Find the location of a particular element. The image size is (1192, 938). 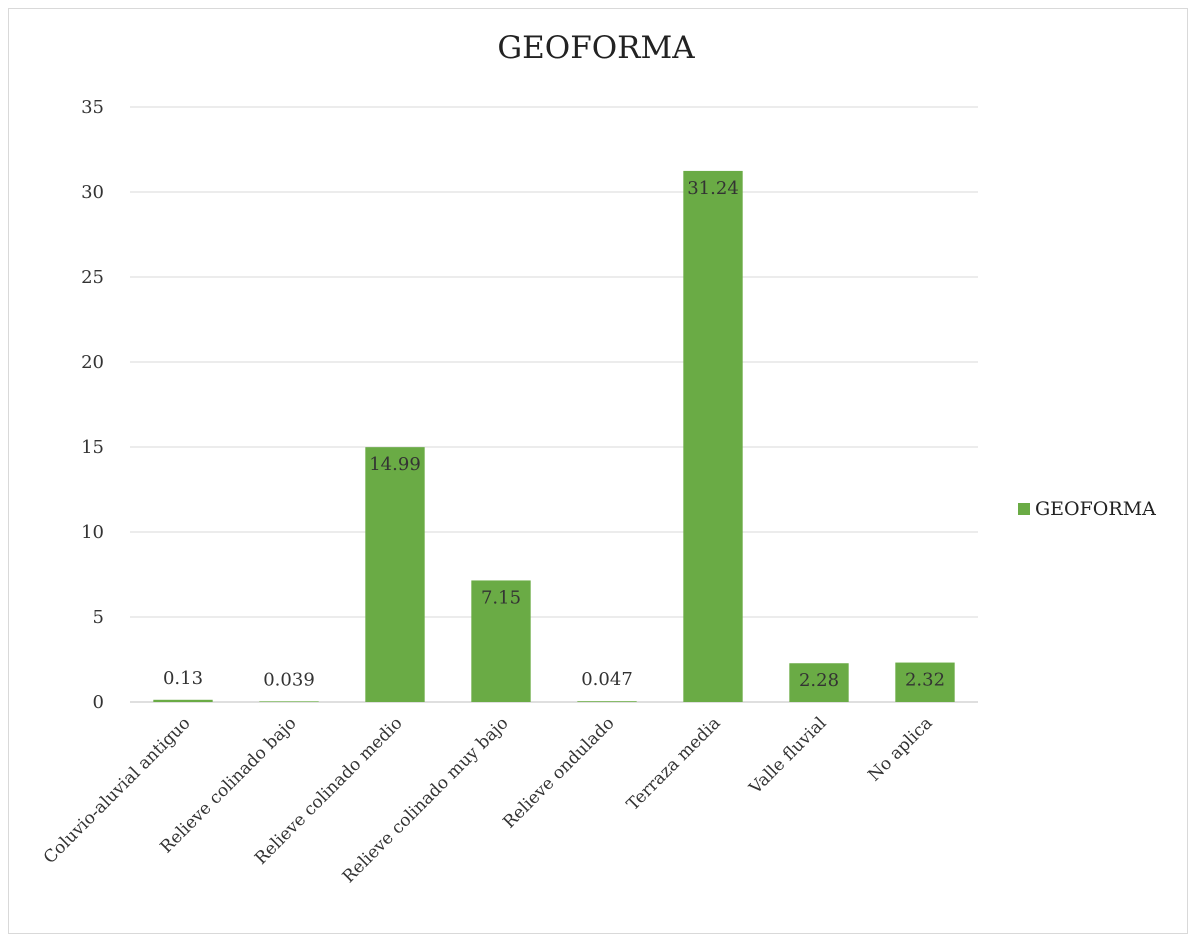

legend-label: GEOFORMA is located at coordinates (1095, 509).